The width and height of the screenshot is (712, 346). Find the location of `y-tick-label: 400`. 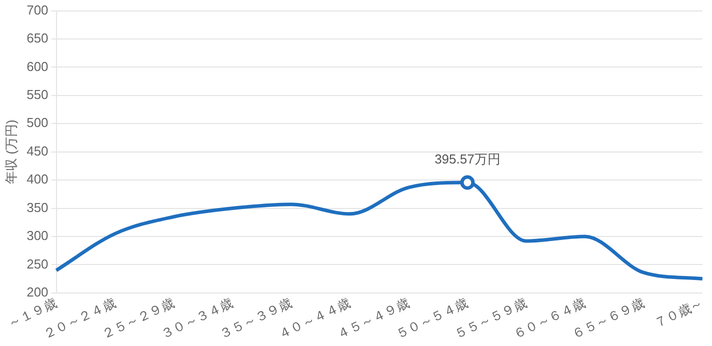

y-tick-label: 400 is located at coordinates (37, 179).